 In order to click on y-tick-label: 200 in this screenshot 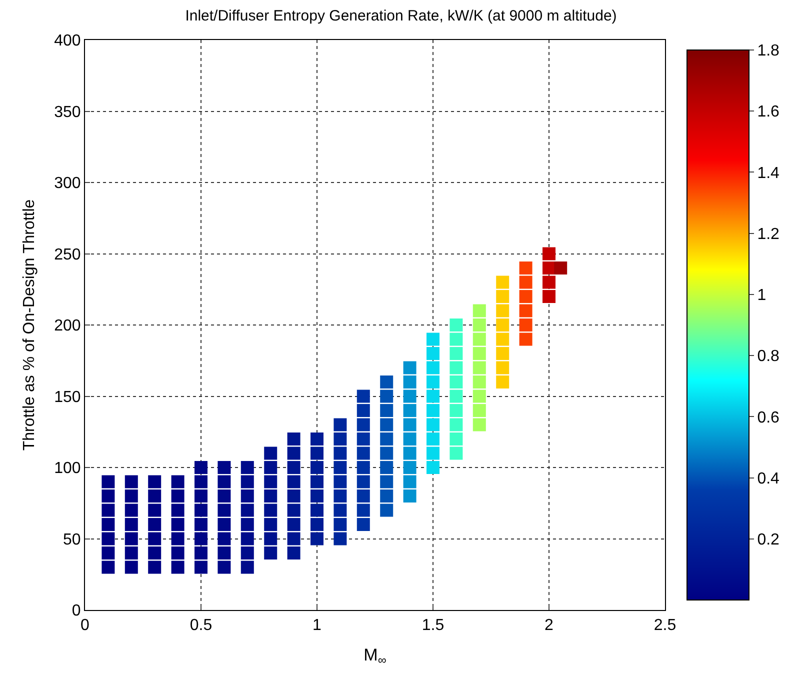, I will do `click(67, 326)`.